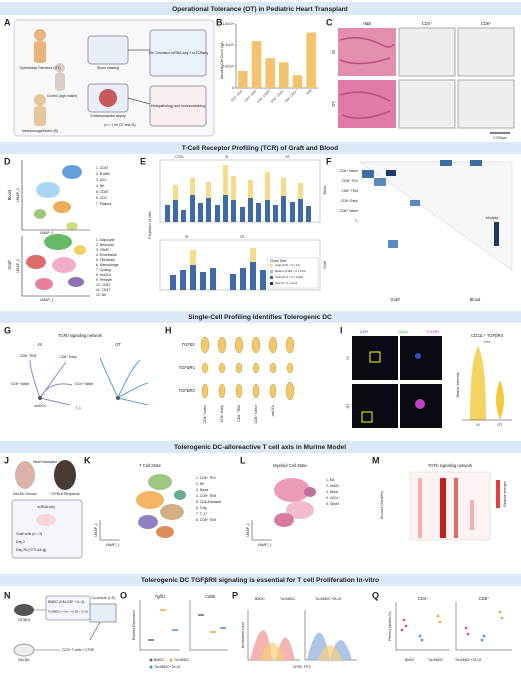 The width and height of the screenshot is (521, 680). I want to click on panel-letters-shape: N, so click(7, 595).